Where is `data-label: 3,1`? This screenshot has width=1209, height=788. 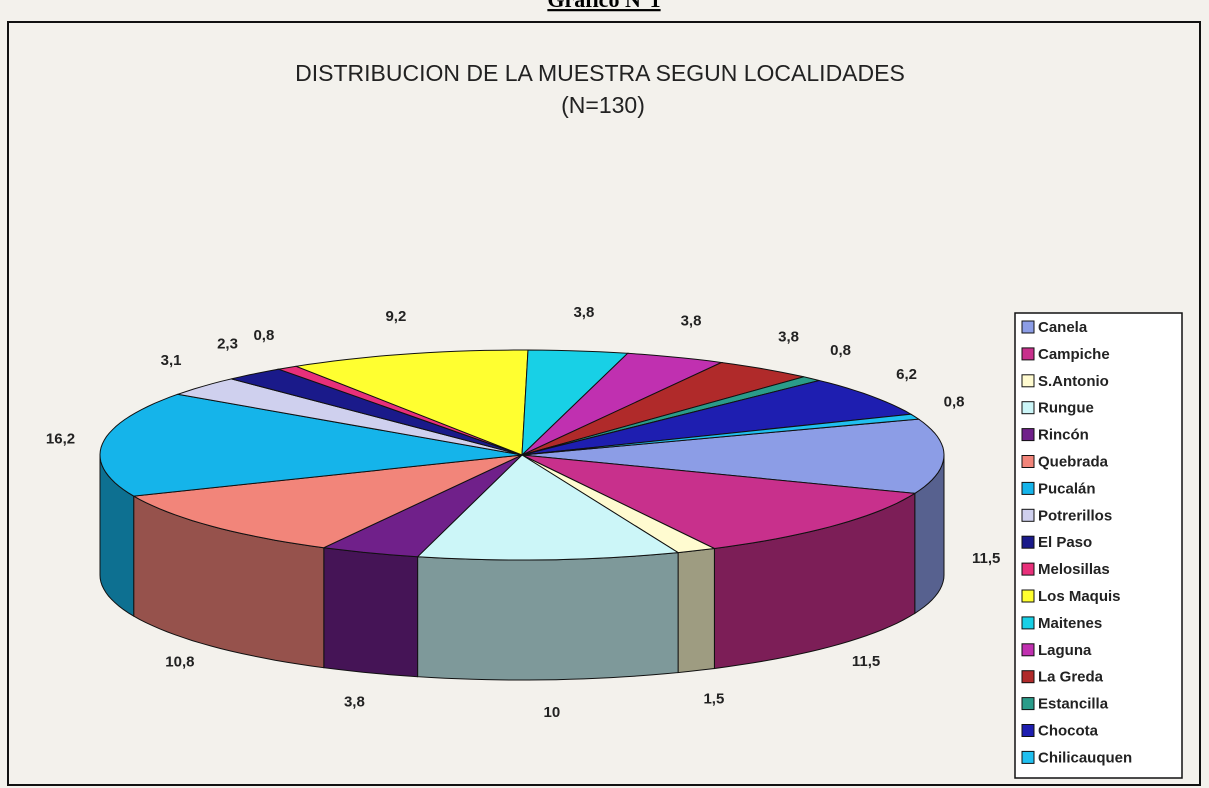 data-label: 3,1 is located at coordinates (171, 360).